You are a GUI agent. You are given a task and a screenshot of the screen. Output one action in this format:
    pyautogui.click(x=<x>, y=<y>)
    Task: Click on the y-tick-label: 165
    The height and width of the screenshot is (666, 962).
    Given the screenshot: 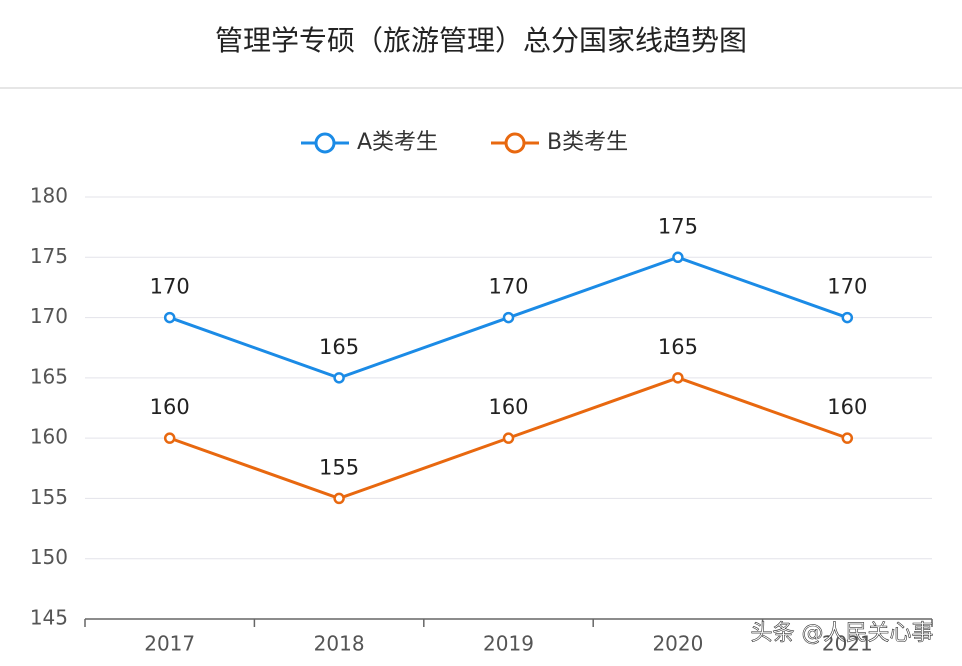 What is the action you would take?
    pyautogui.click(x=49, y=376)
    